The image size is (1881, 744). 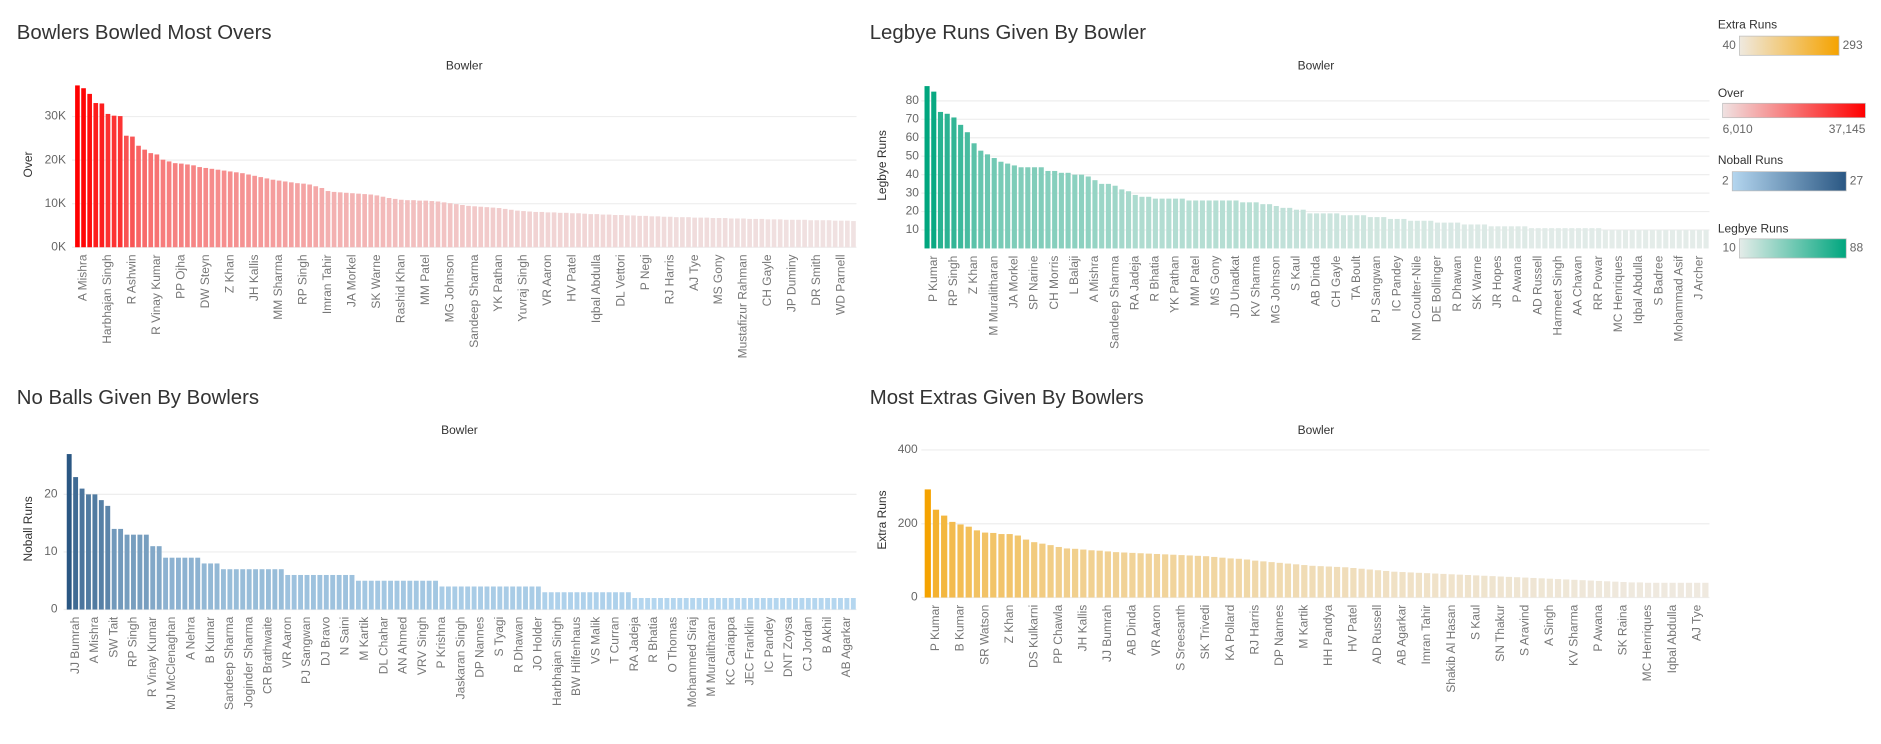 What do you see at coordinates (376, 281) in the screenshot?
I see `x-tick-label: SK Warne` at bounding box center [376, 281].